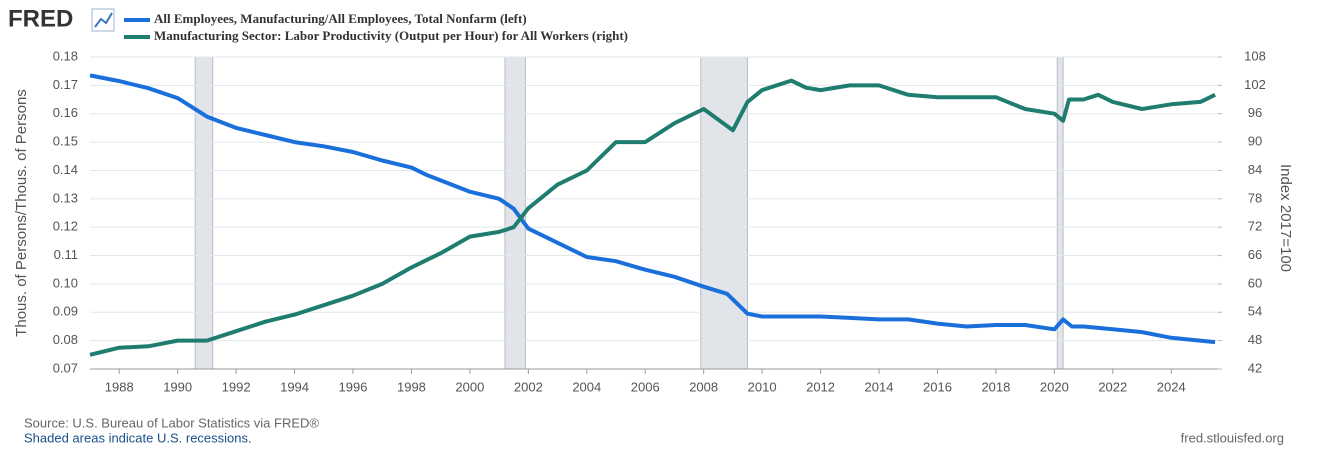  I want to click on y2-tick-label: 90, so click(1255, 141).